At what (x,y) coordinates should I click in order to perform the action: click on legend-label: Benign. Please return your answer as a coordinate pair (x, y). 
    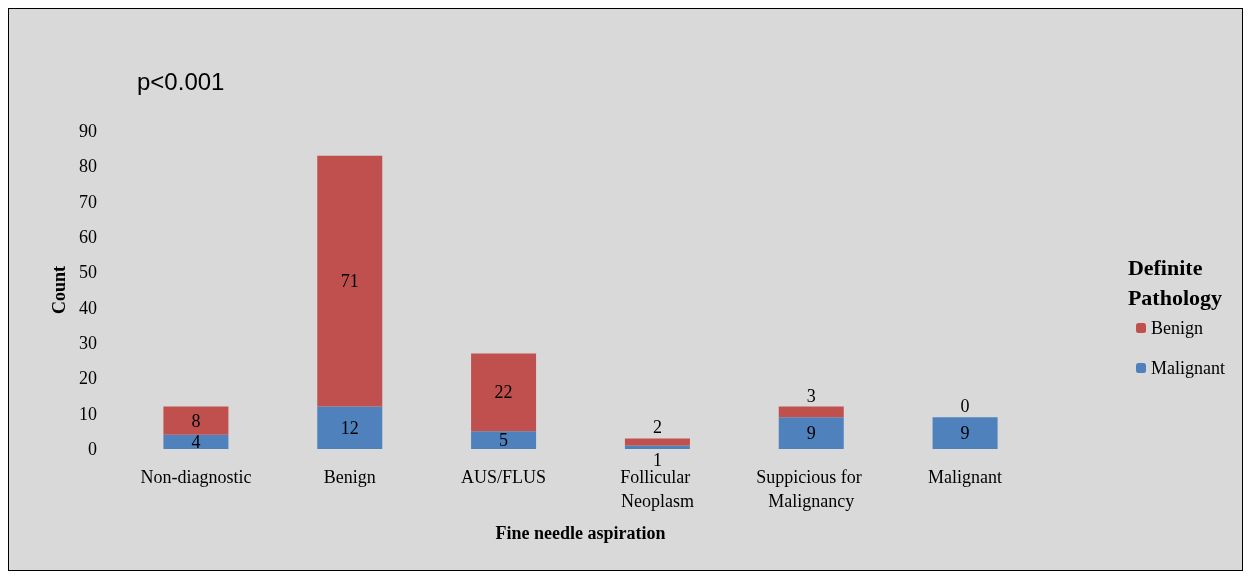
    Looking at the image, I should click on (1177, 328).